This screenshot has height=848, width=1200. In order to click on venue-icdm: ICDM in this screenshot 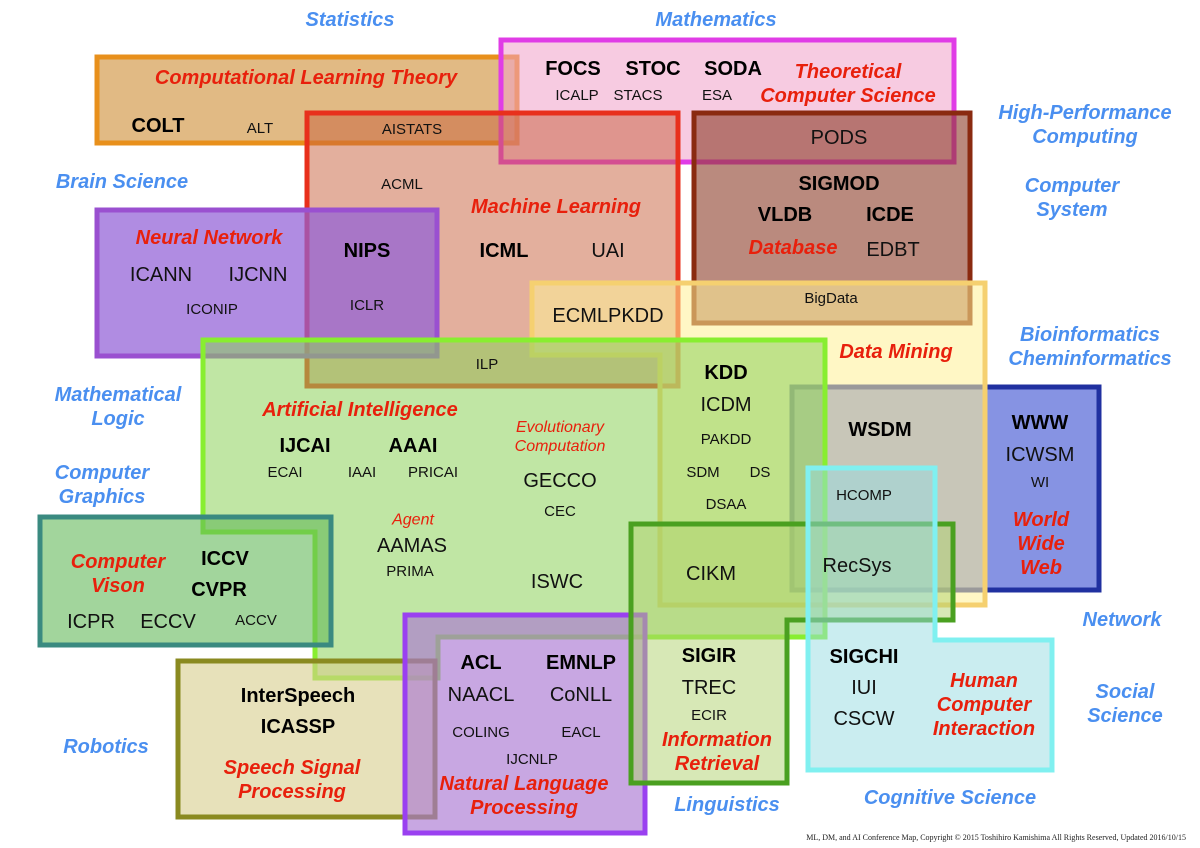, I will do `click(726, 405)`.